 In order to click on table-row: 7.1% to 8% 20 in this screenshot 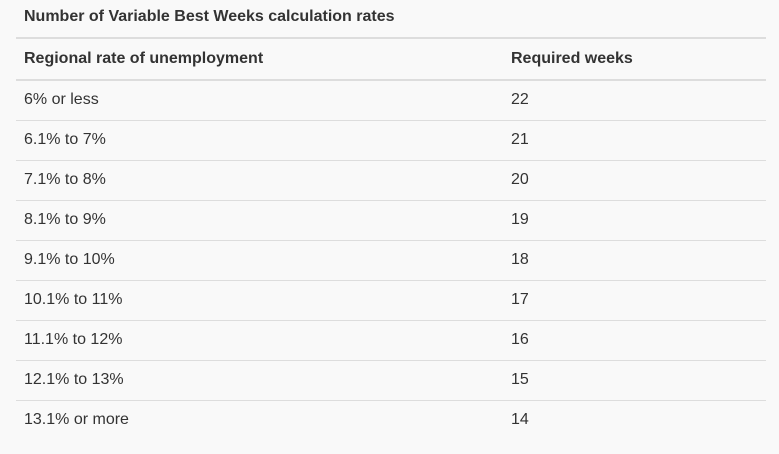, I will do `click(391, 179)`.